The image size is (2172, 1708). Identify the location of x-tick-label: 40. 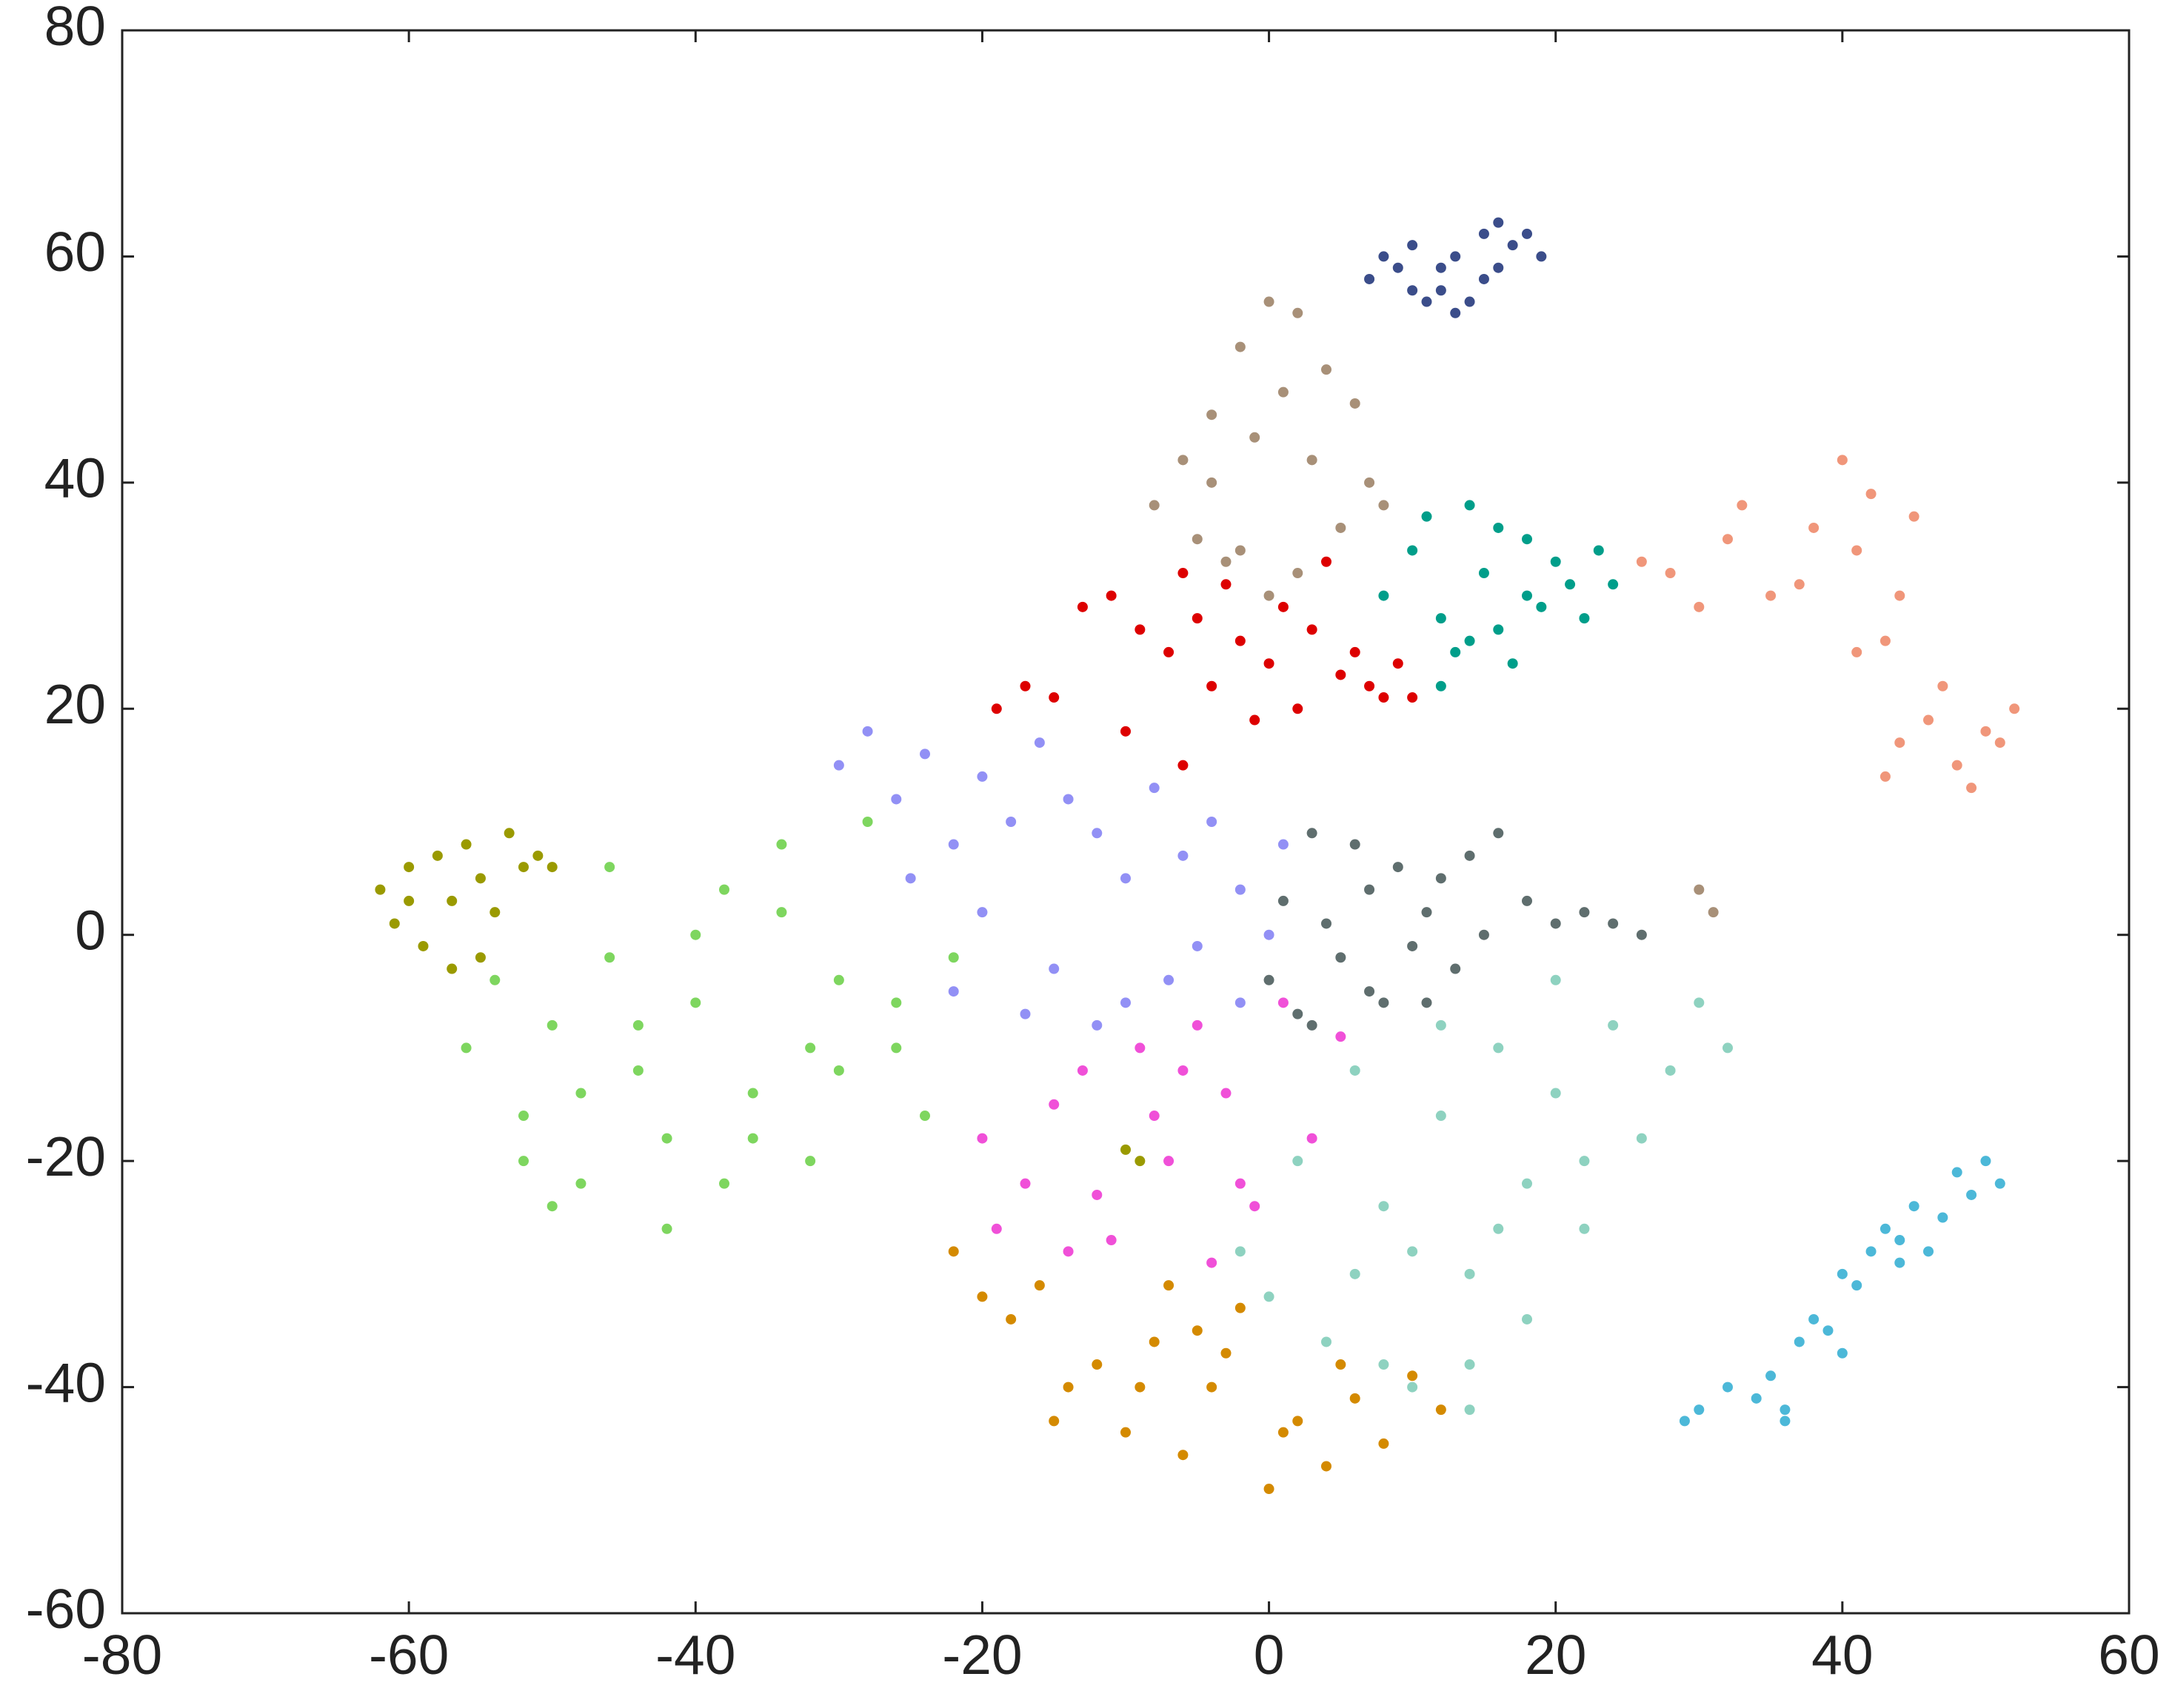
(1842, 1655).